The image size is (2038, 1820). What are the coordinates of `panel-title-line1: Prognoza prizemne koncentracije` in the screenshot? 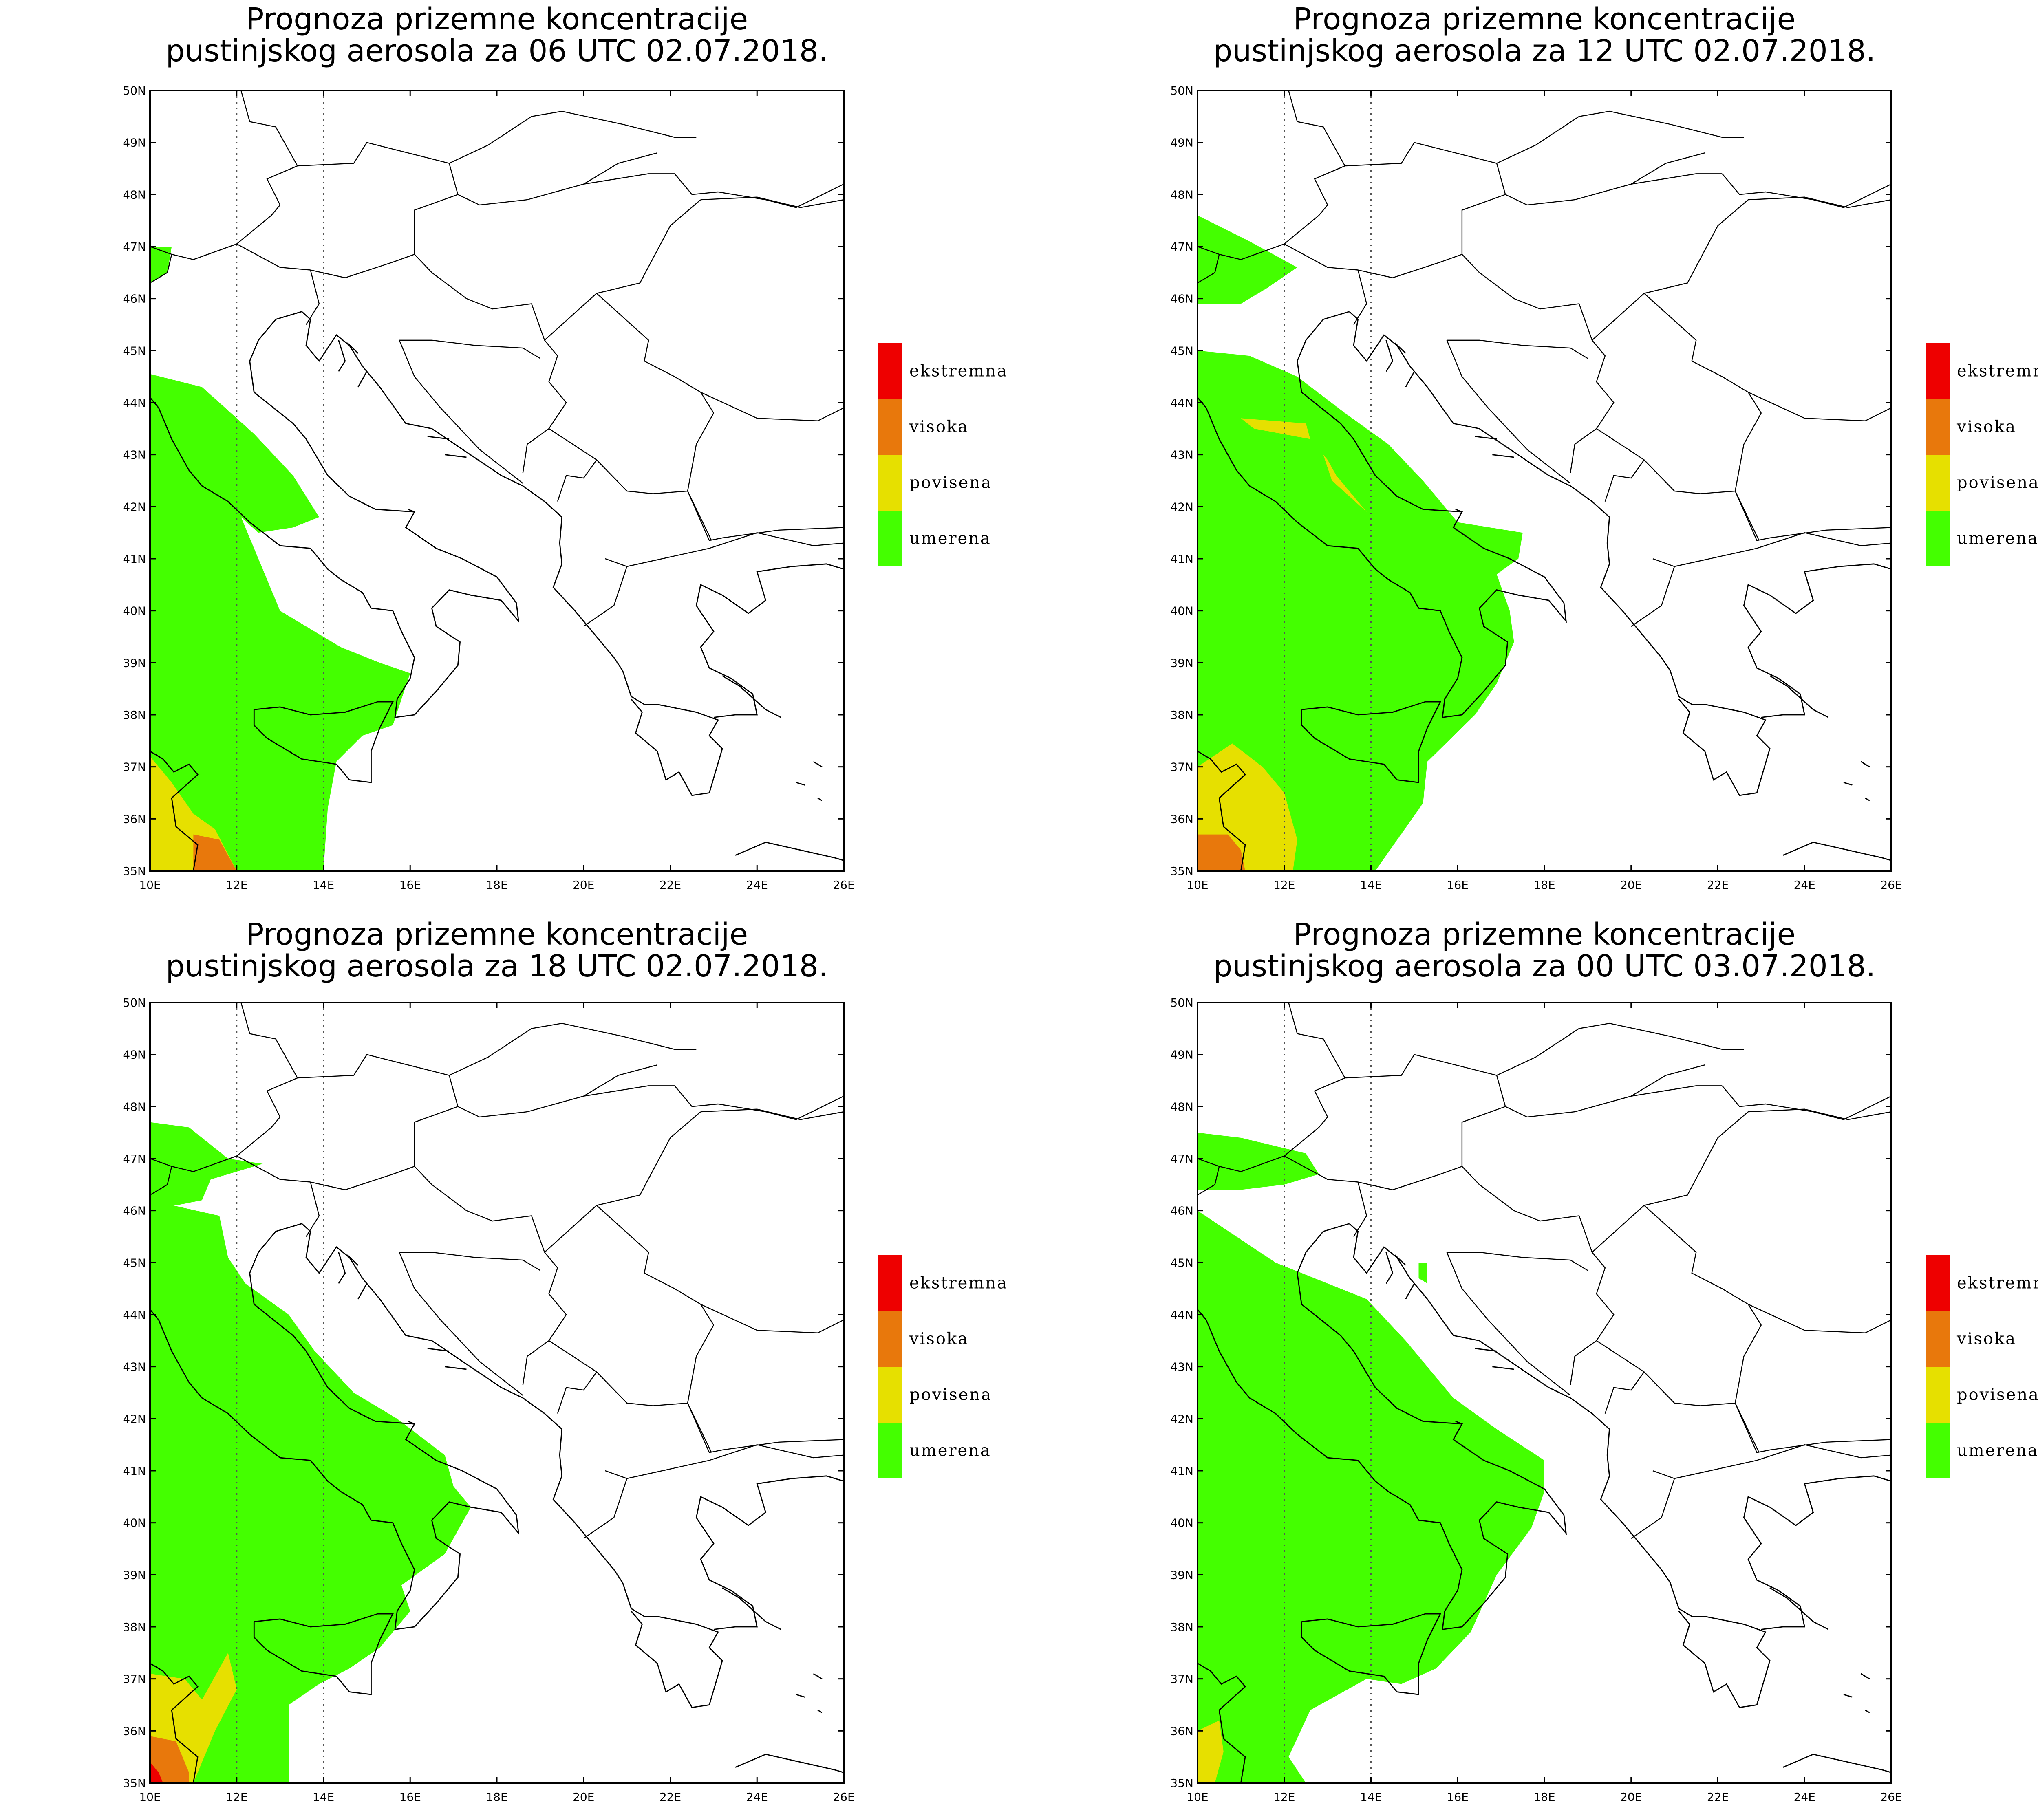 It's located at (1544, 19).